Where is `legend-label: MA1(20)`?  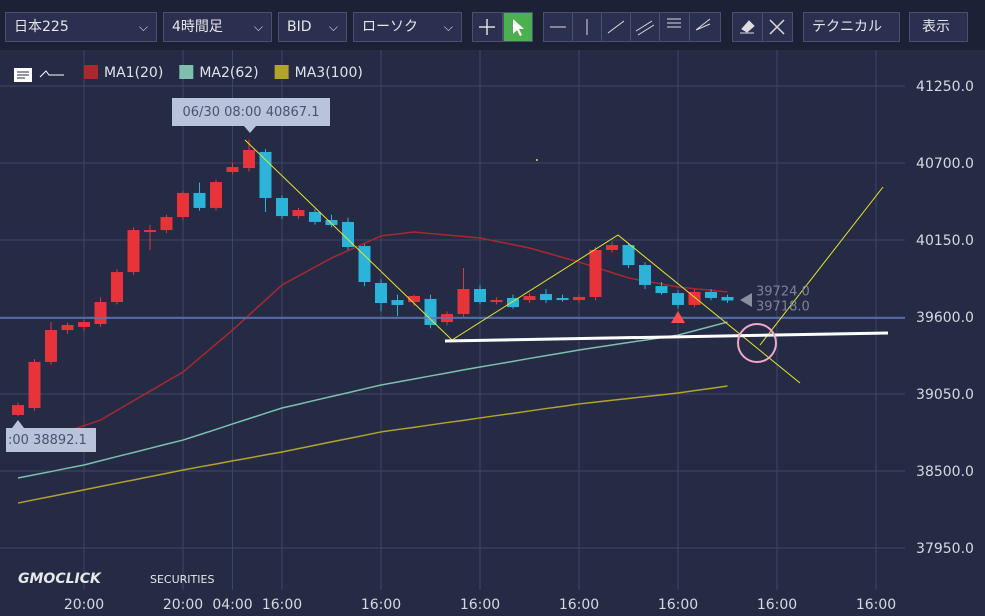 legend-label: MA1(20) is located at coordinates (133, 73).